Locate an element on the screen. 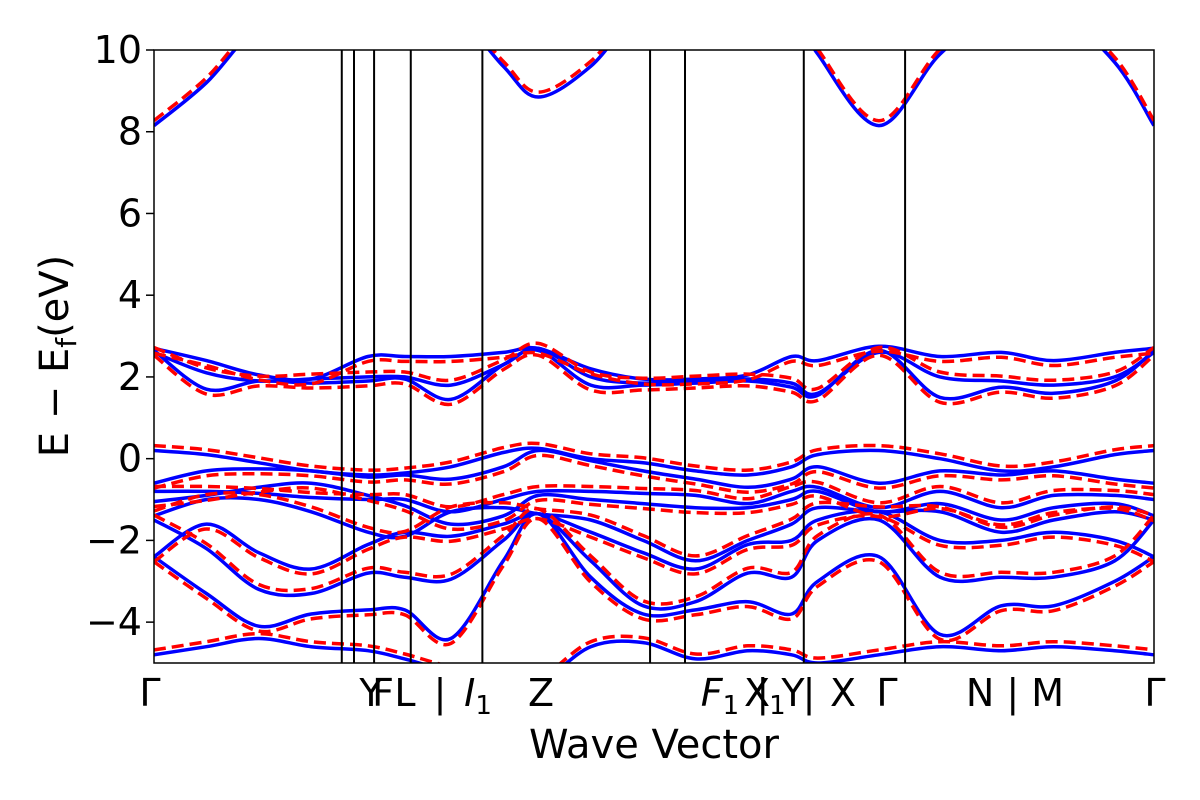  x-tick-label: I1 is located at coordinates (478, 696).